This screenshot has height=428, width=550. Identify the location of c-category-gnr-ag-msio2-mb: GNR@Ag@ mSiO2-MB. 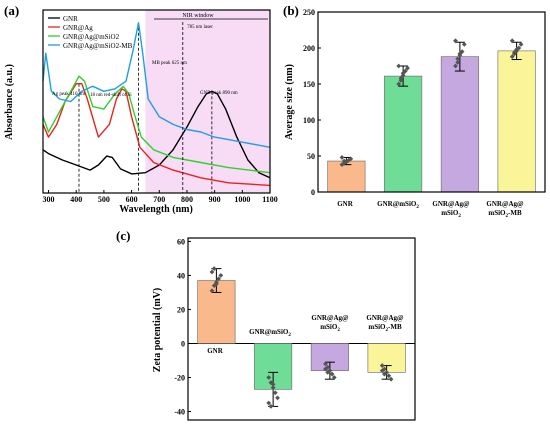
(385, 323).